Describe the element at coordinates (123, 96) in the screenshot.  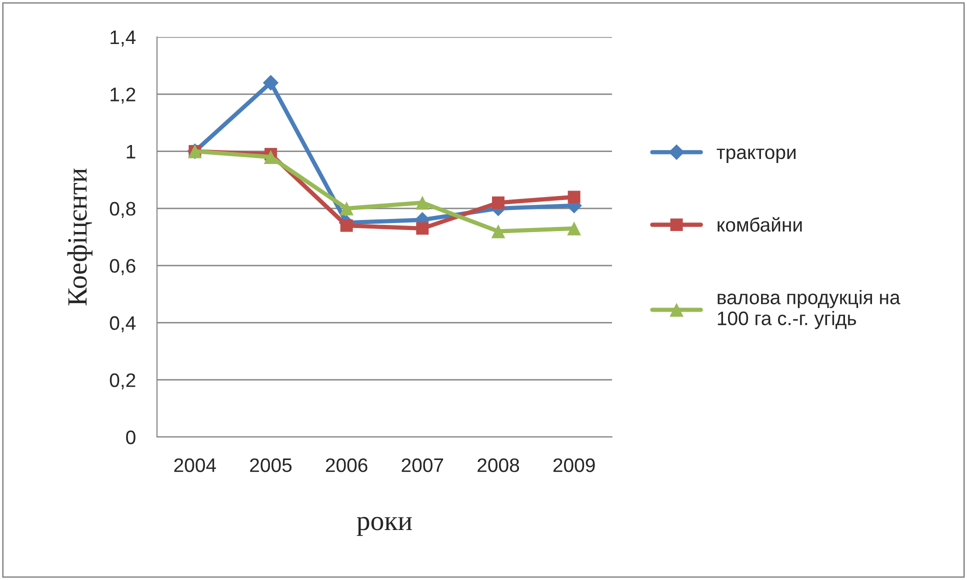
I see `y-tick-label: 1,2` at that location.